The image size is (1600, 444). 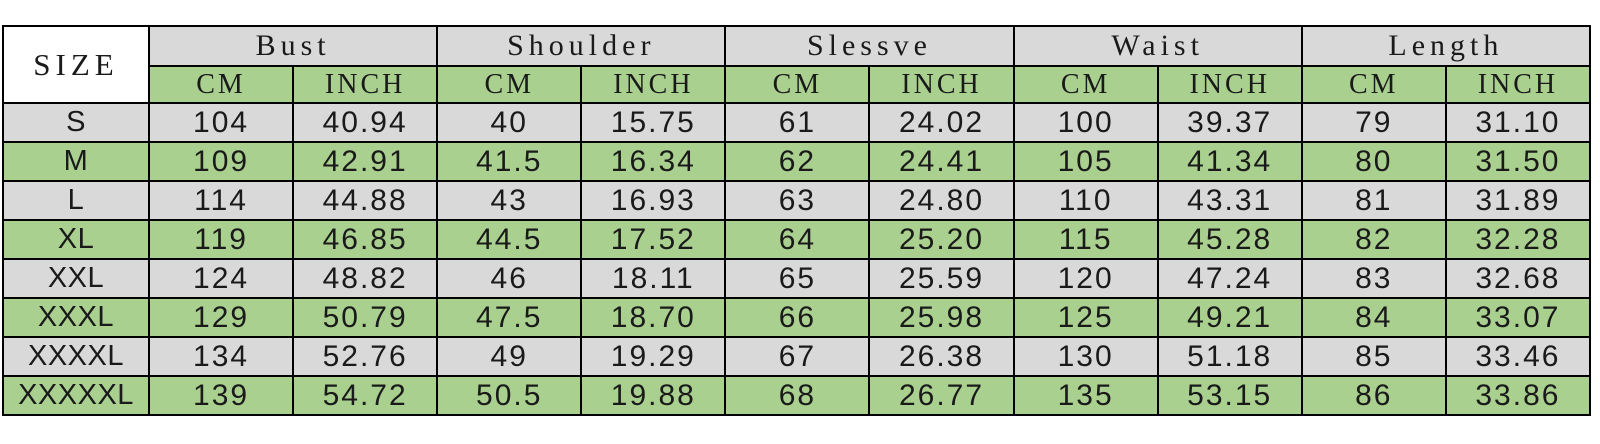 I want to click on value-cell: 53.15, so click(x=1229, y=395).